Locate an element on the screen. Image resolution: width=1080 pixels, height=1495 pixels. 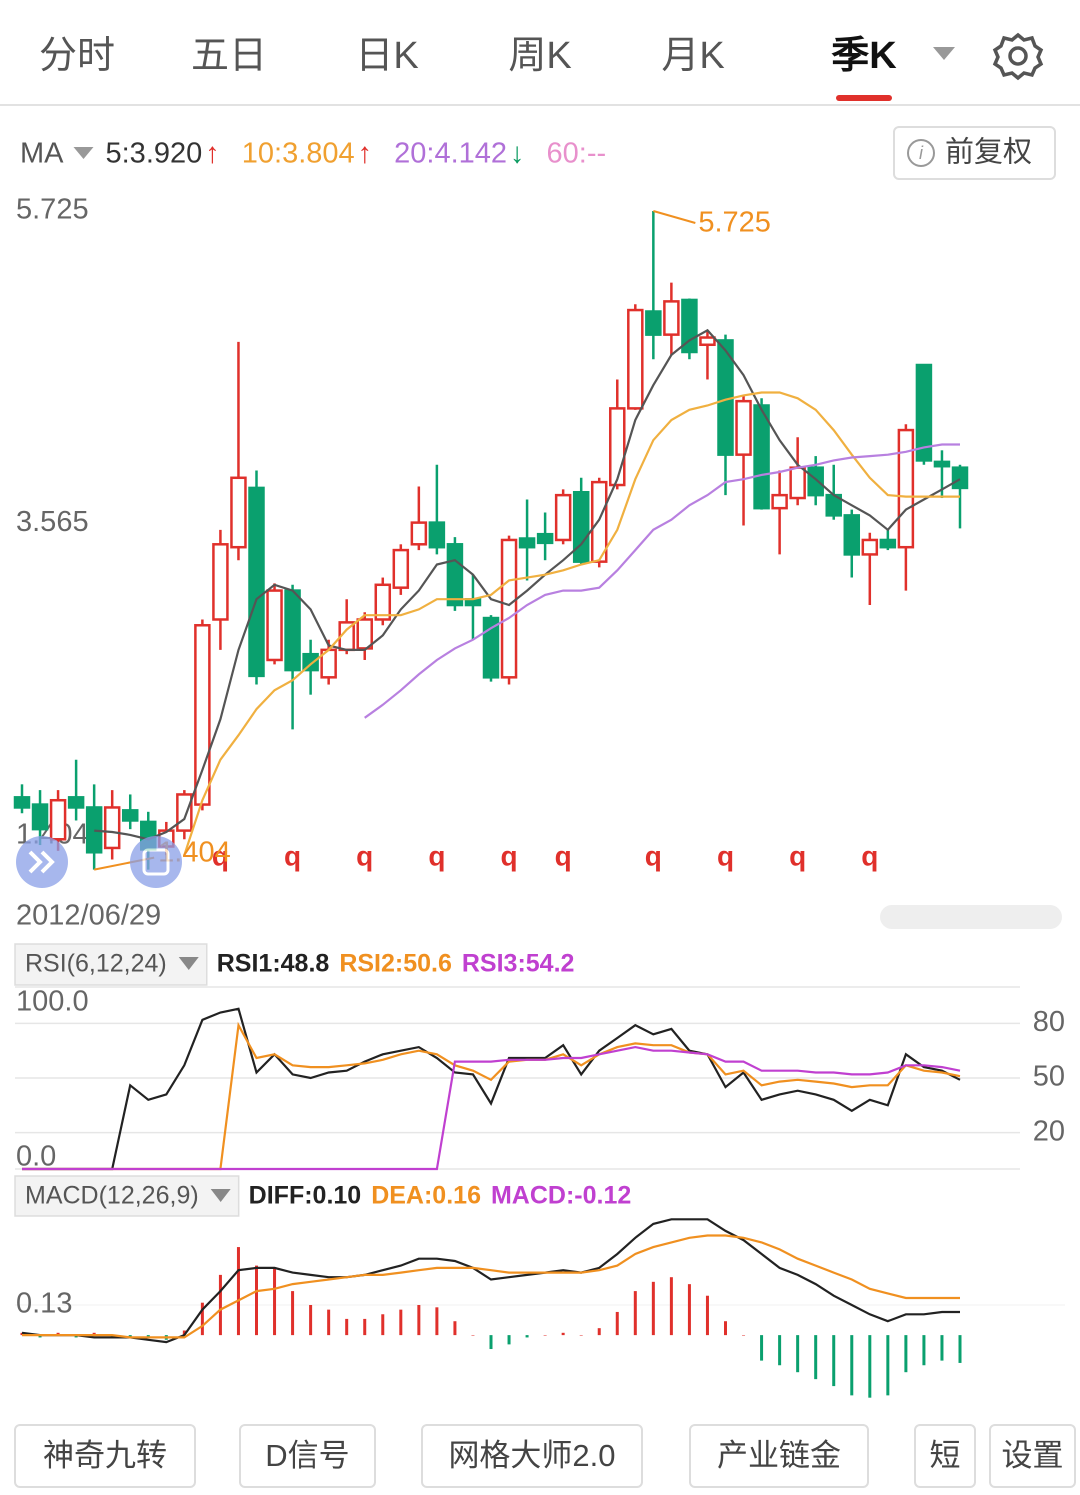
button-label: 短 is located at coordinates (945, 1455).